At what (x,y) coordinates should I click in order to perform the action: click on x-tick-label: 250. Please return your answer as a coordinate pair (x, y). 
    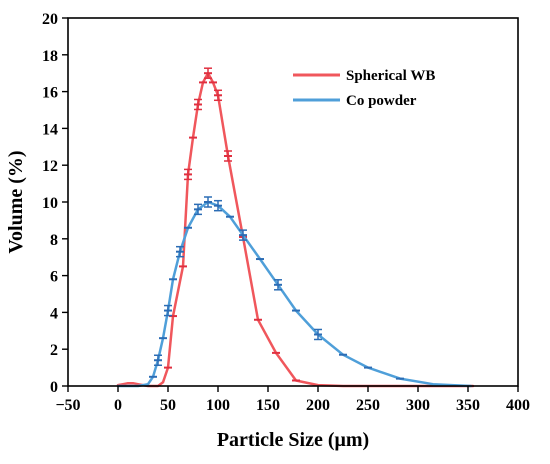
    Looking at the image, I should click on (368, 405).